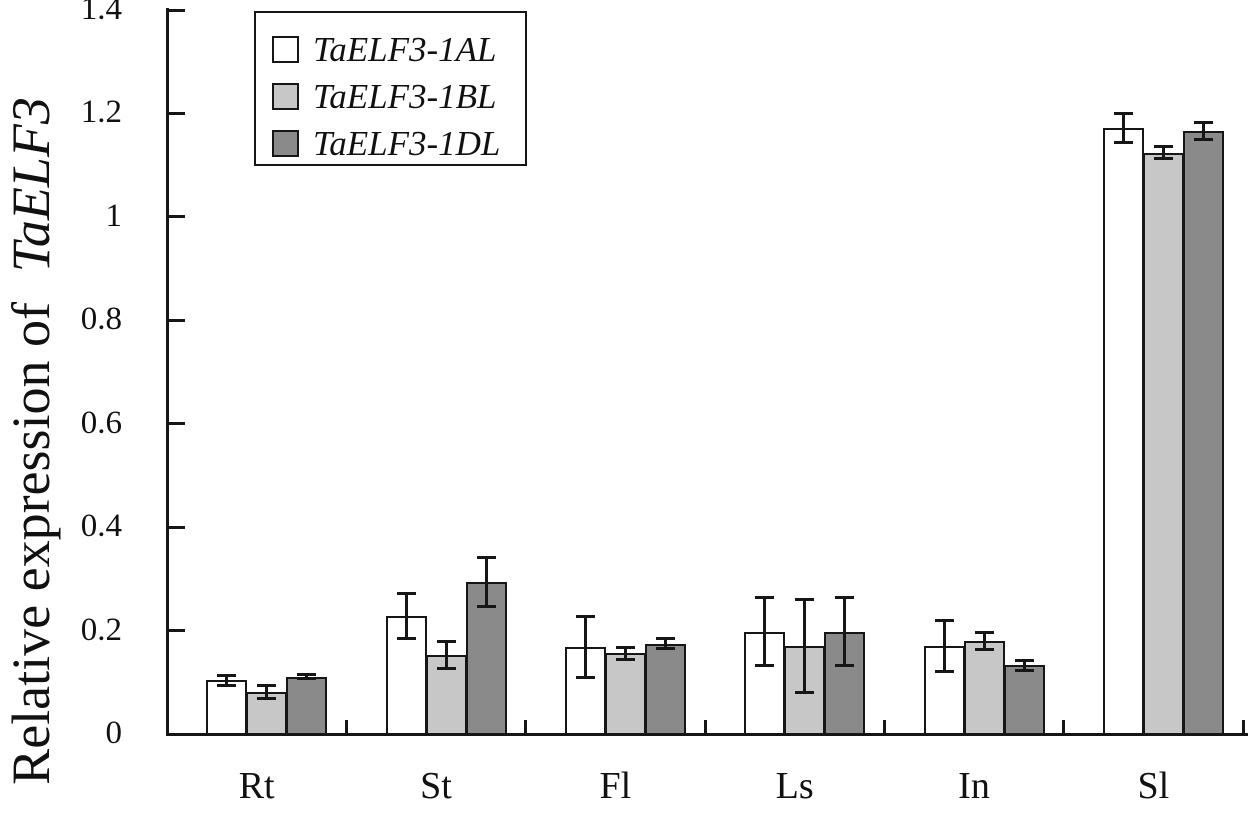  I want to click on x-tick-label-Rt: Rt, so click(256, 786).